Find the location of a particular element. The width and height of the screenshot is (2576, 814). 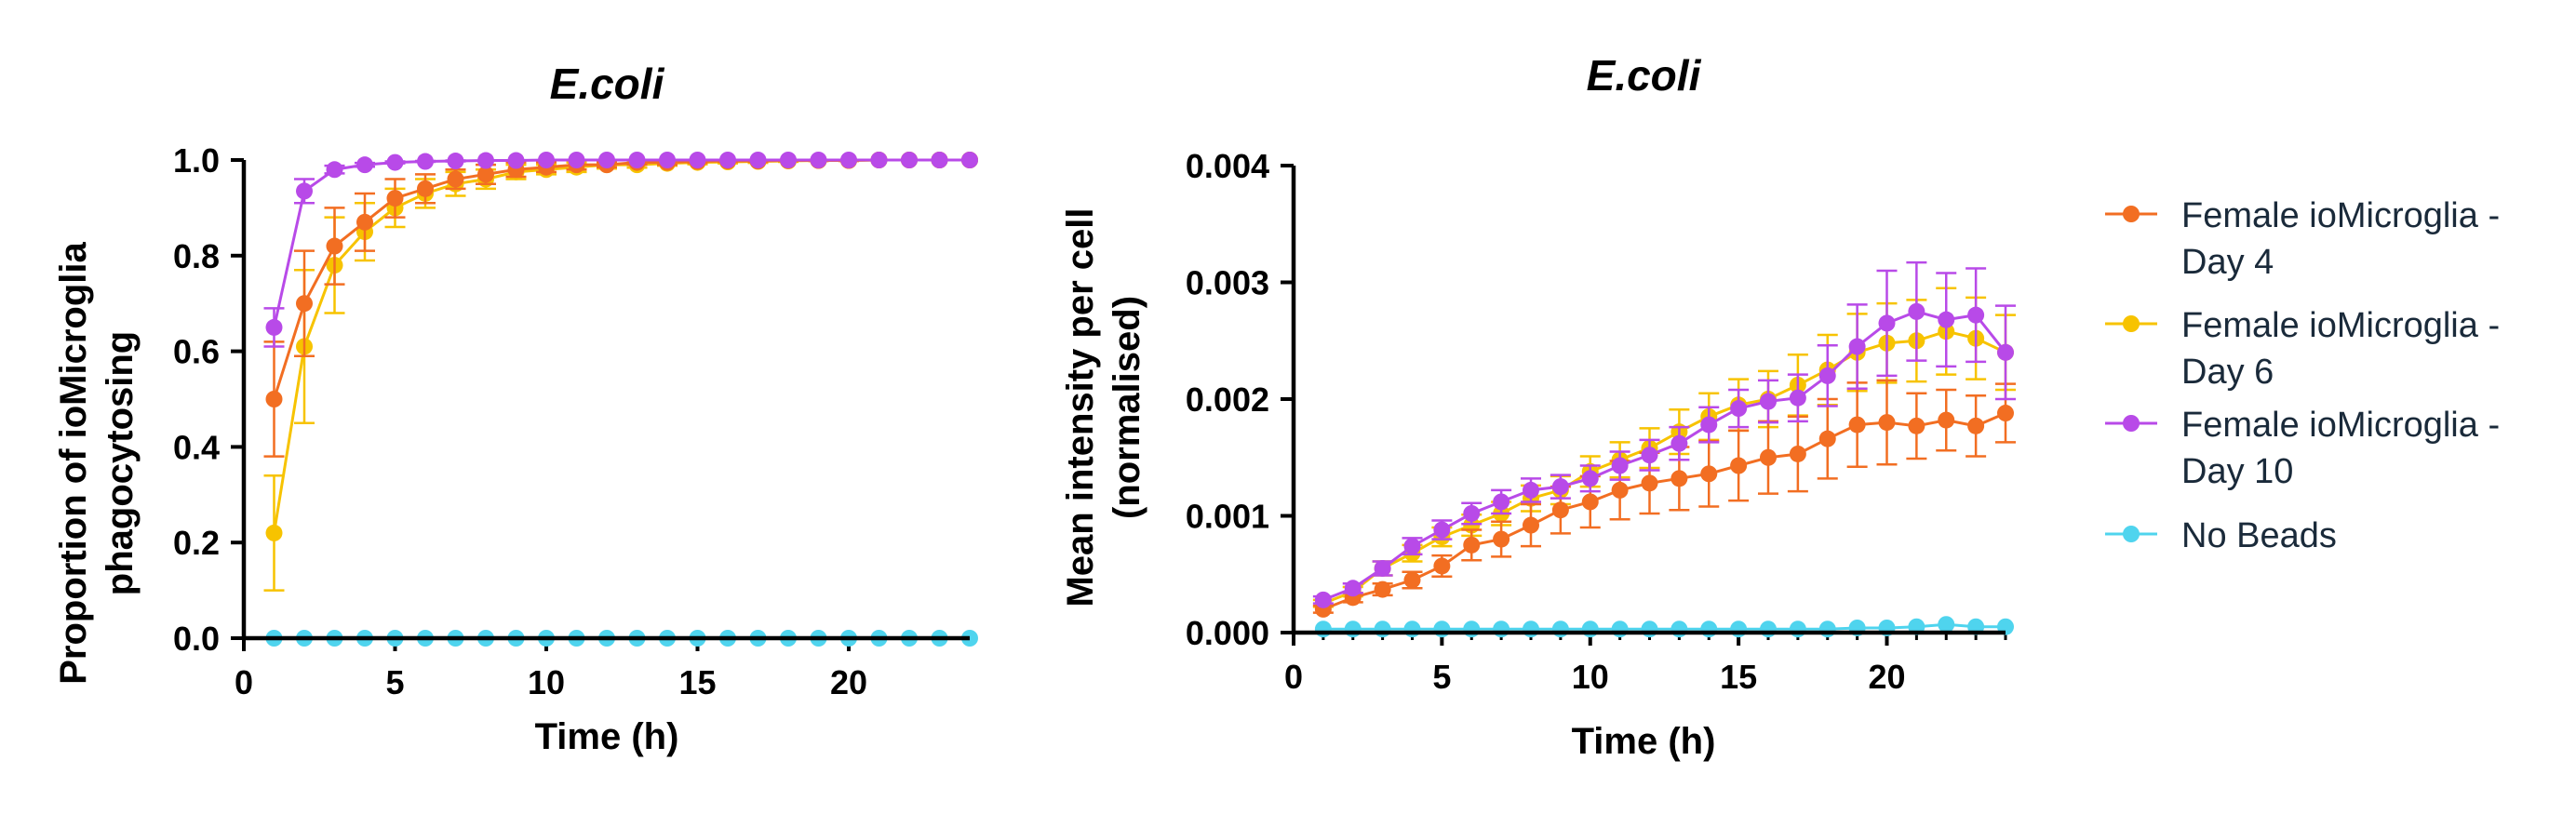

legend-label-cont: Day 10 is located at coordinates (2237, 471).